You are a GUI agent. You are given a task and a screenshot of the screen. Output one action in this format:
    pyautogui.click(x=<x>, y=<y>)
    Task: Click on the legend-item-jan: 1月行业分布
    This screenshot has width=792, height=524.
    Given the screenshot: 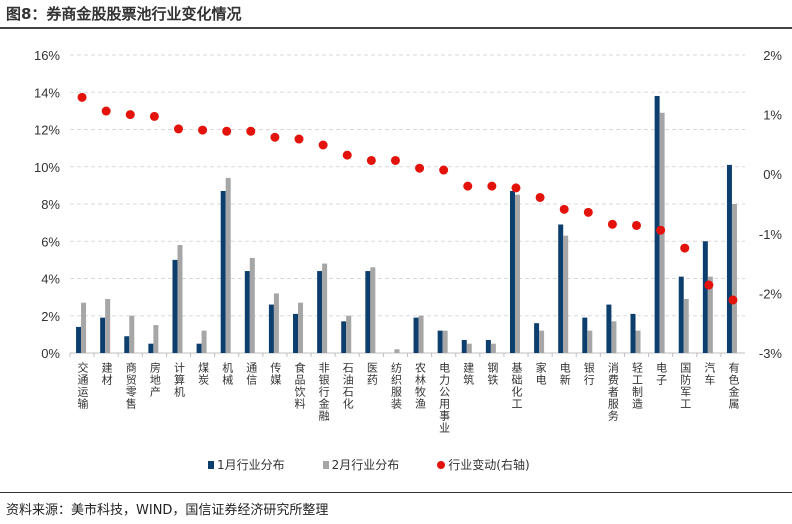 What is the action you would take?
    pyautogui.click(x=246, y=464)
    